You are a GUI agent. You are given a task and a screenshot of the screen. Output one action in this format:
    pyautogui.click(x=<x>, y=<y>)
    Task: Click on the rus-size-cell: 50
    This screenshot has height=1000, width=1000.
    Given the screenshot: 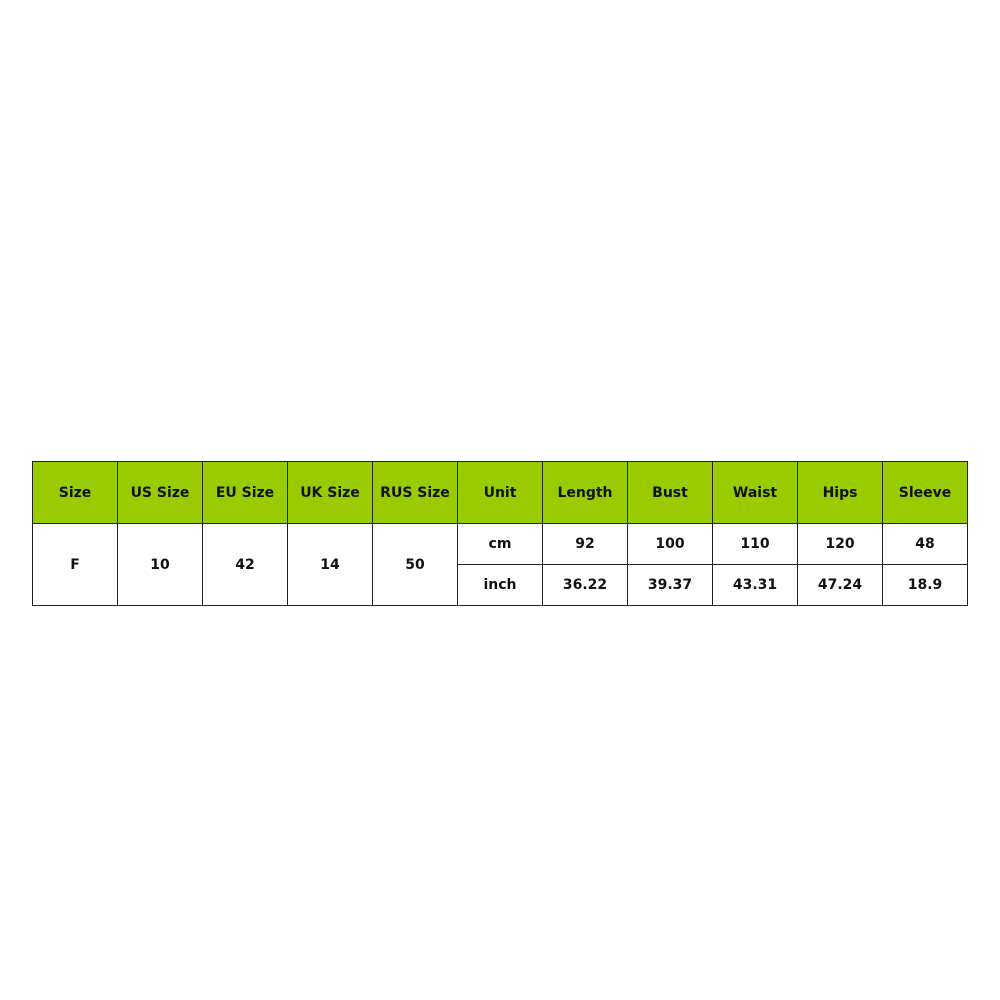 What is the action you would take?
    pyautogui.click(x=415, y=564)
    